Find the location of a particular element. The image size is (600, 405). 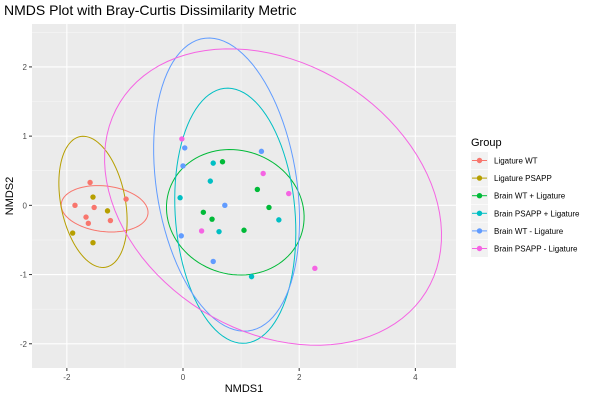

x-tick-label: -2 is located at coordinates (67, 377).